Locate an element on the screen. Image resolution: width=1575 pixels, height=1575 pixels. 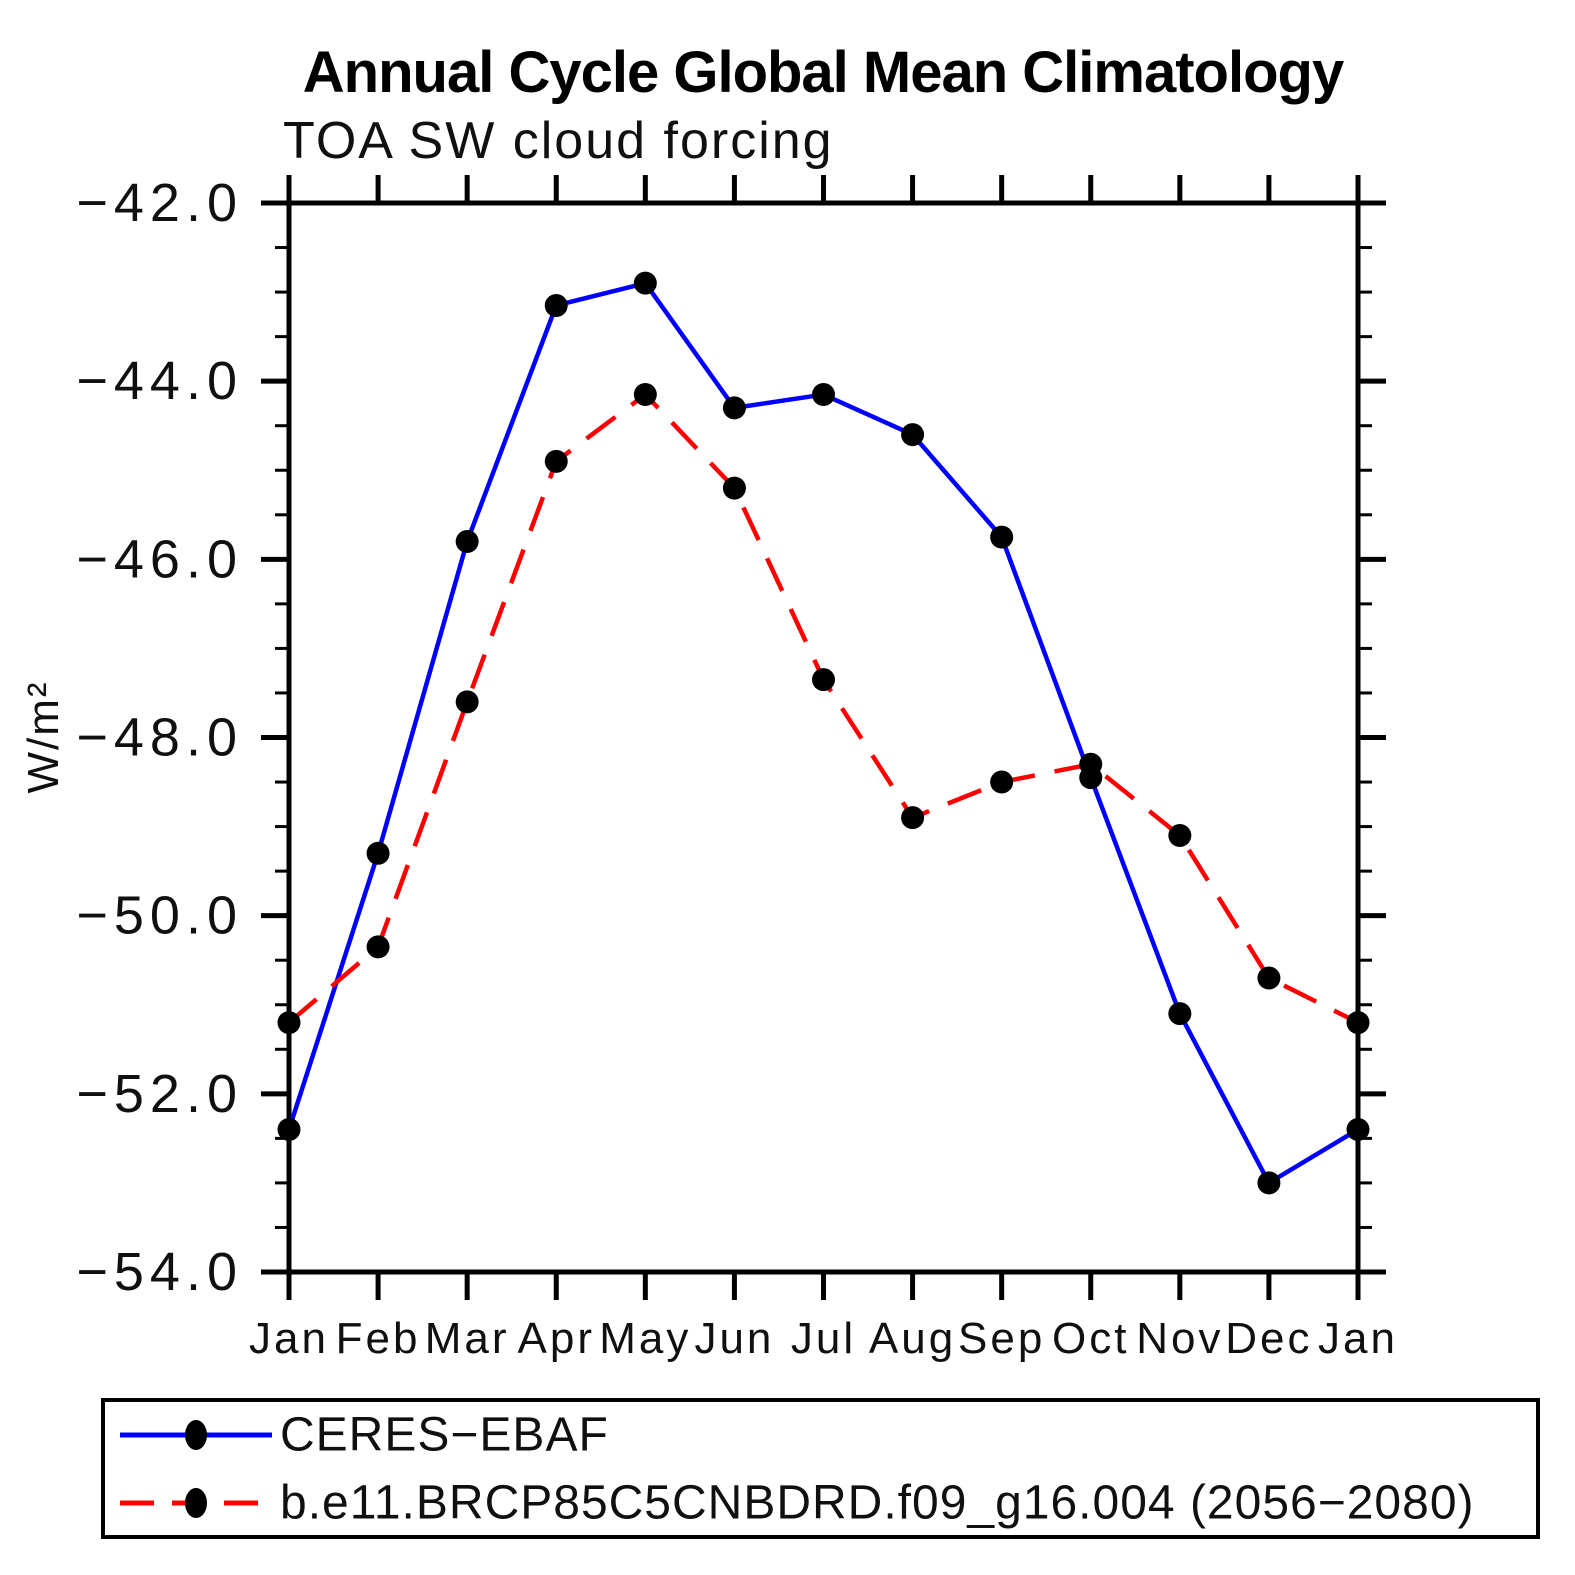
x-tick-label: Dec is located at coordinates (1268, 1338).